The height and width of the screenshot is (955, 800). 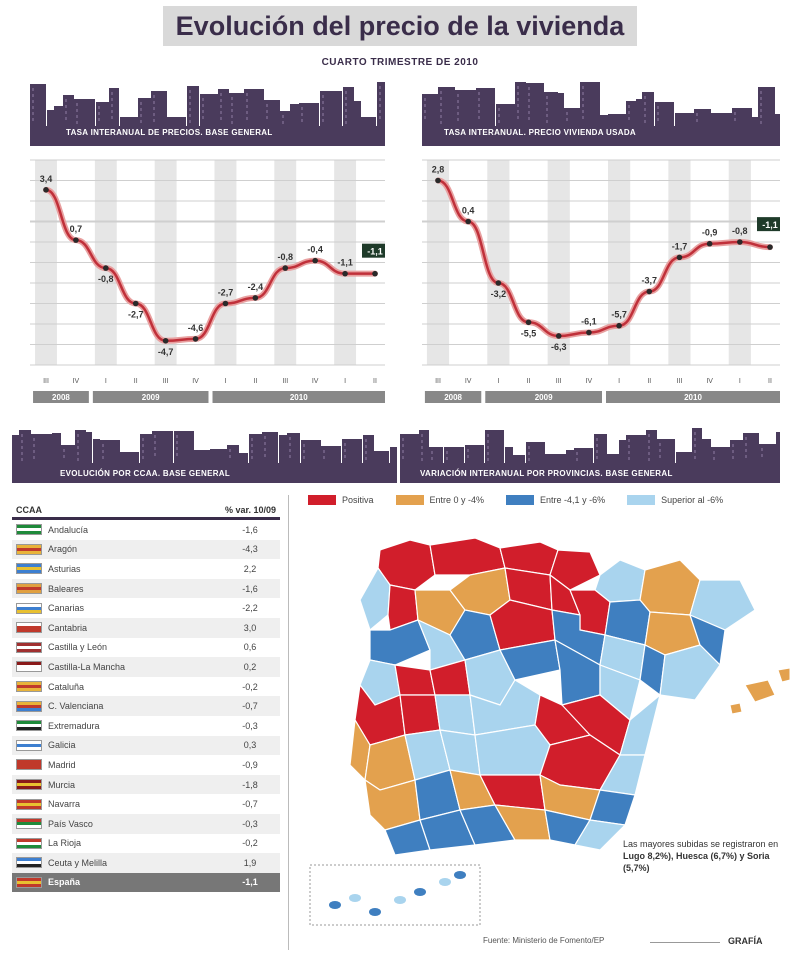 I want to click on data-label: 0,4, so click(x=468, y=211).